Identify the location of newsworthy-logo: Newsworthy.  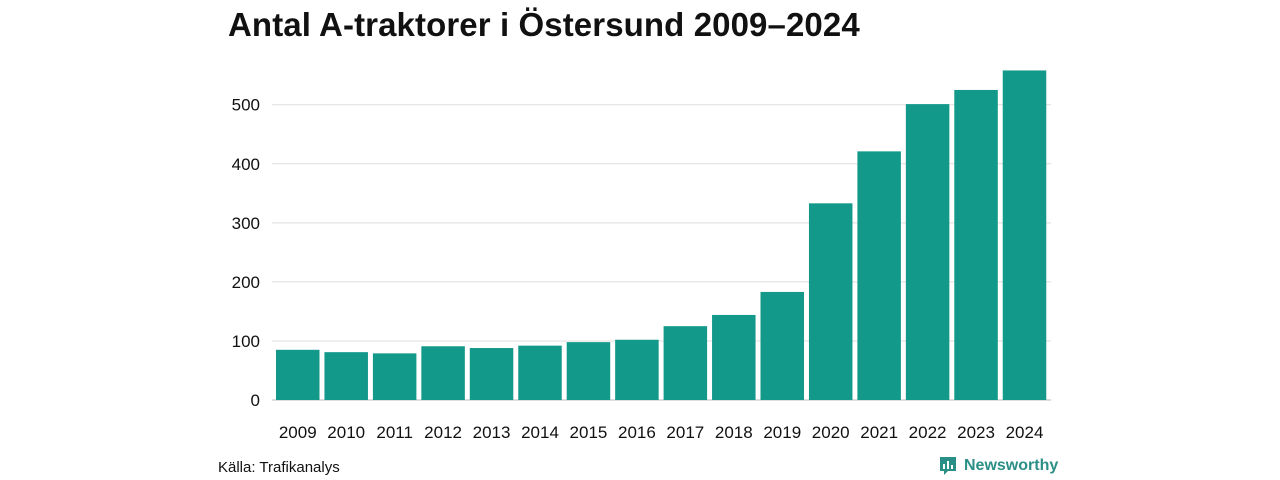
(998, 466).